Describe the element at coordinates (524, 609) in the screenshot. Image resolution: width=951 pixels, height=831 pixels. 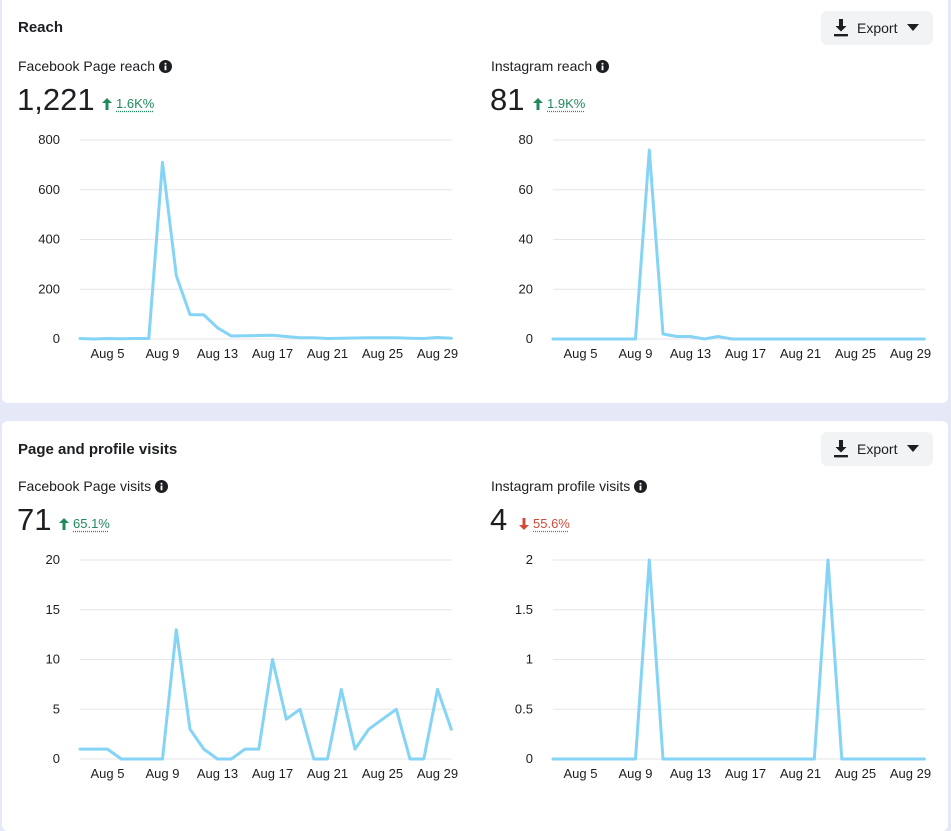
I see `y-tick-label: 1.5` at that location.